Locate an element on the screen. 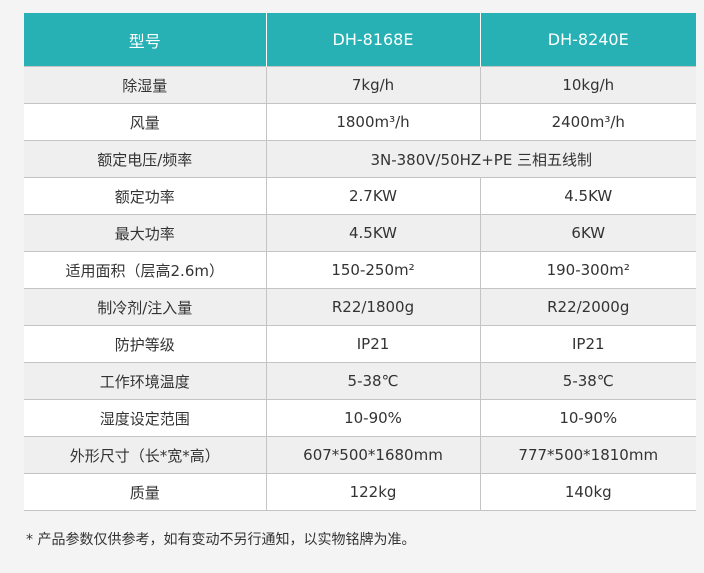  model-a-value: 5-38℃ is located at coordinates (373, 381).